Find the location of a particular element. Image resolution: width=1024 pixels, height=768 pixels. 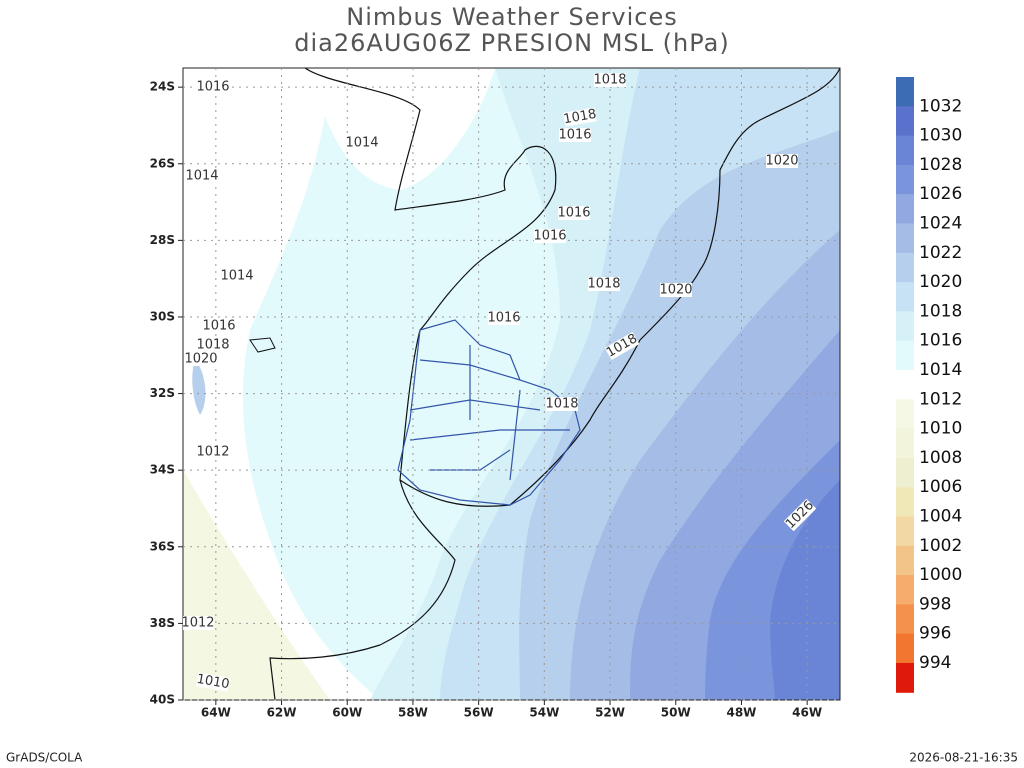

lat-tick-label: 30S is located at coordinates (162, 316).